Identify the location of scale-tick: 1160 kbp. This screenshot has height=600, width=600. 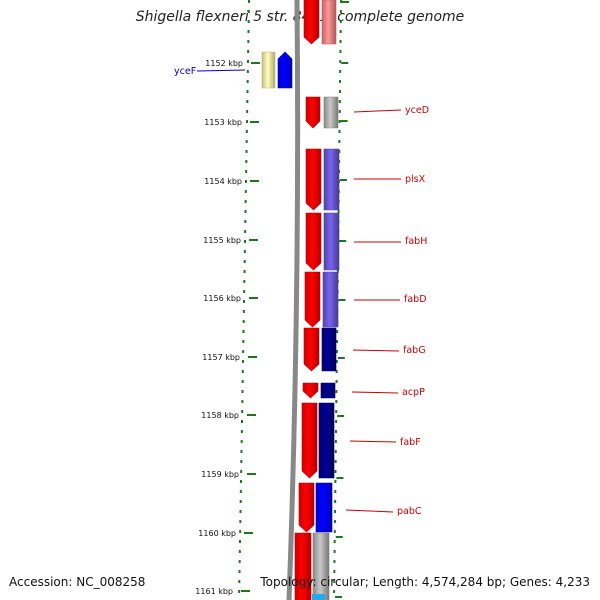
(225, 533).